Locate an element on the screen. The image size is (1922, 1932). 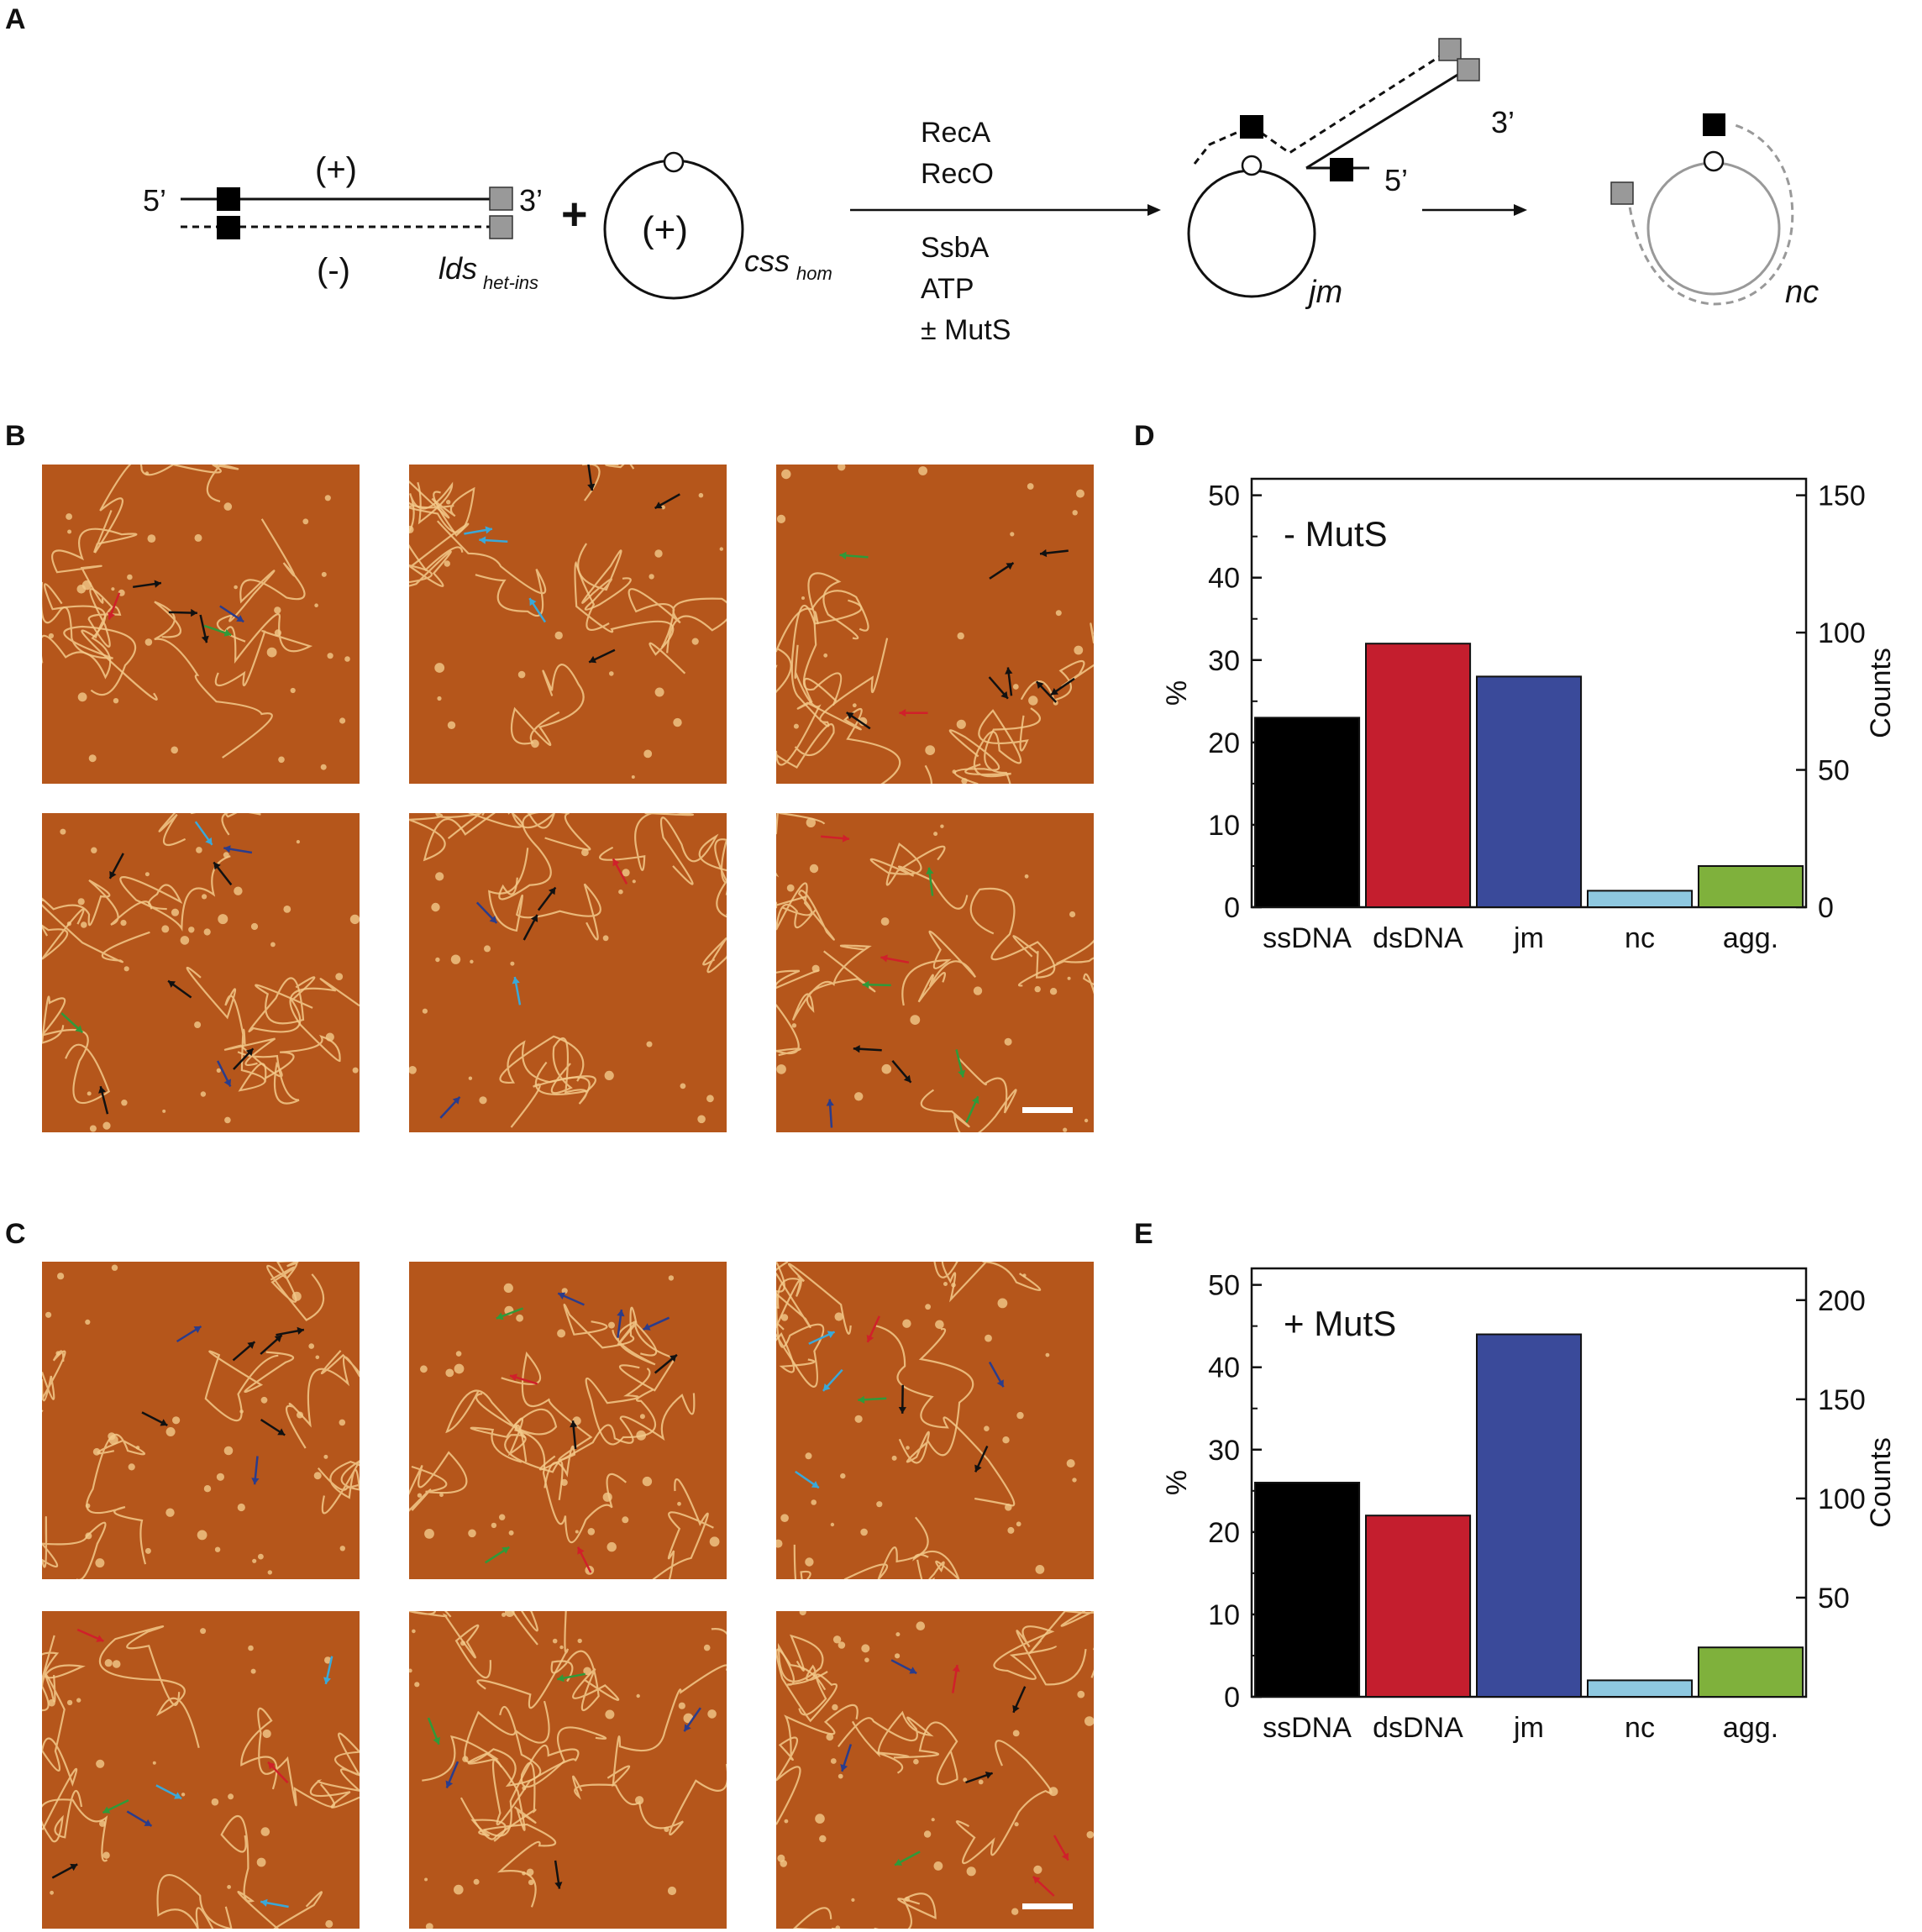
afm-b3-content is located at coordinates (935, 624).